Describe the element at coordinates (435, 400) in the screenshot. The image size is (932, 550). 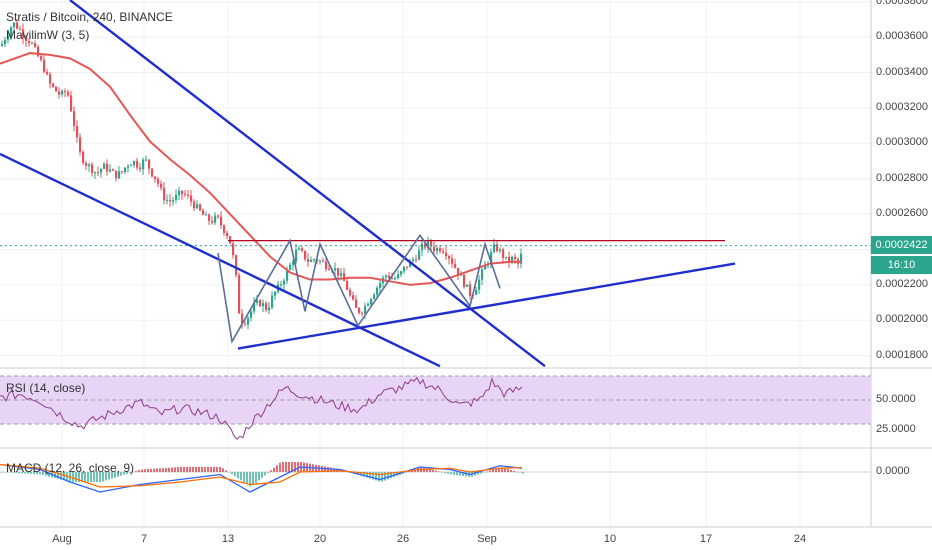
I see `rsi-band` at that location.